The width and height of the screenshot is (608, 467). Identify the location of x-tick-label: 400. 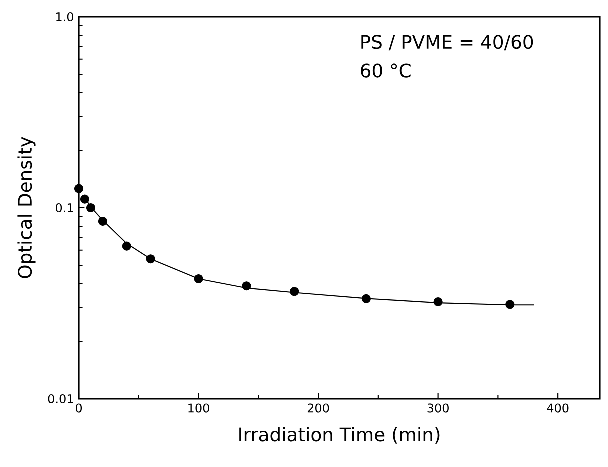
(558, 408).